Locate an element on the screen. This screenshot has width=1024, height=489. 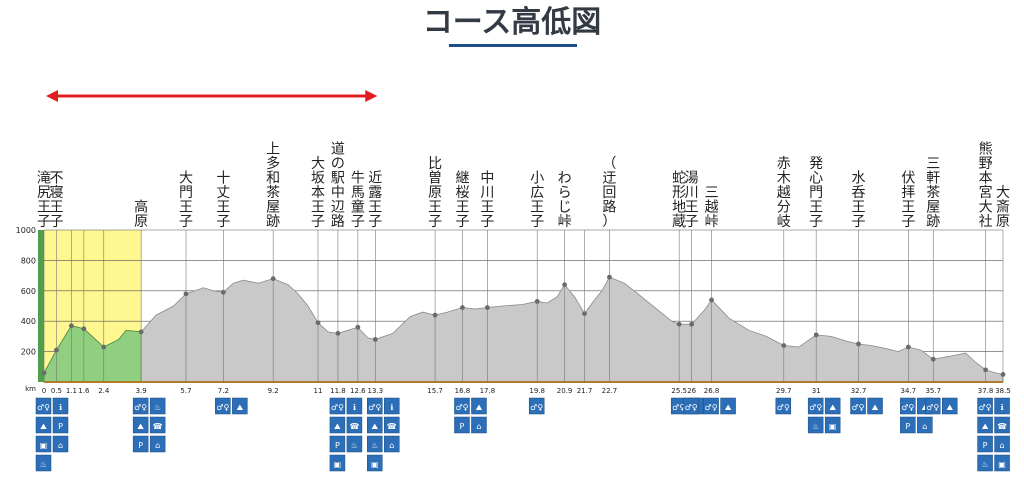
km-label: 0.5 is located at coordinates (56, 391).